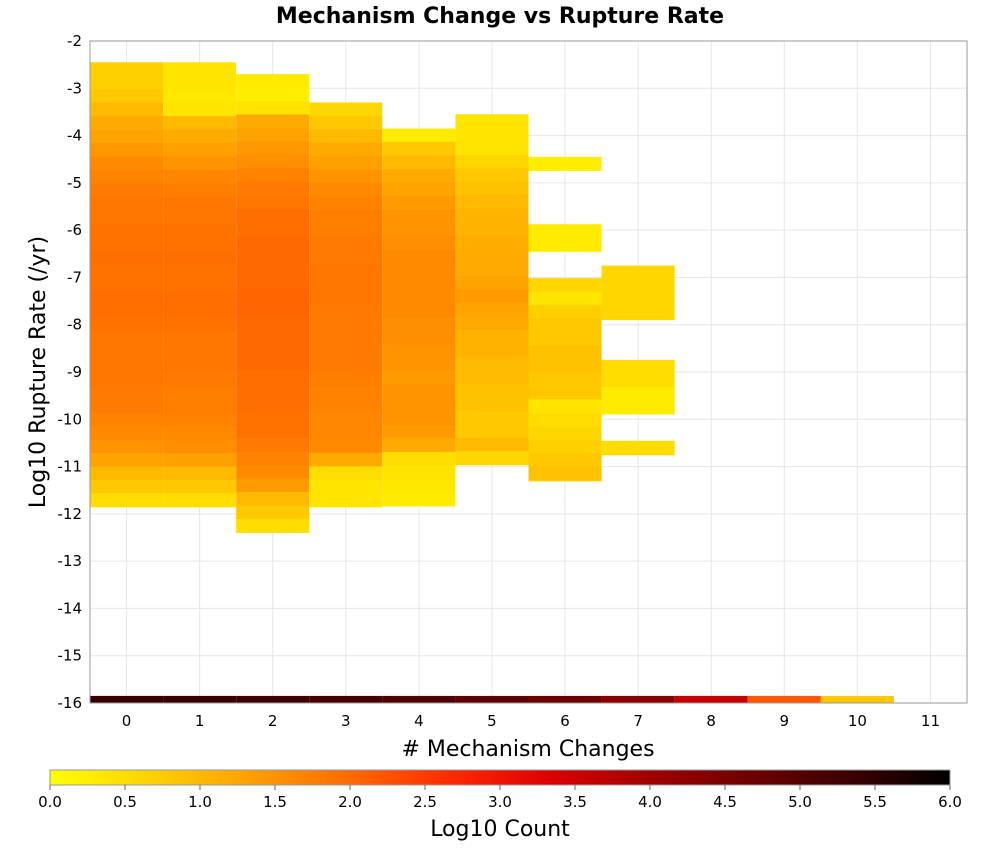 Image resolution: width=1000 pixels, height=850 pixels. What do you see at coordinates (492, 721) in the screenshot?
I see `x-tick-label: 5` at bounding box center [492, 721].